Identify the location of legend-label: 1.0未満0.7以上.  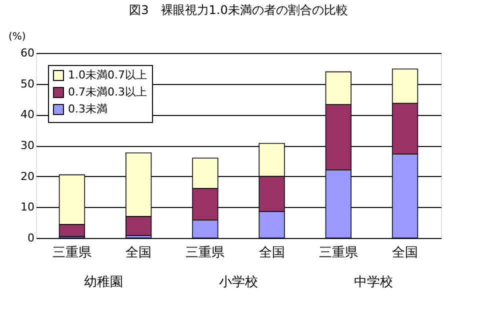
(107, 75).